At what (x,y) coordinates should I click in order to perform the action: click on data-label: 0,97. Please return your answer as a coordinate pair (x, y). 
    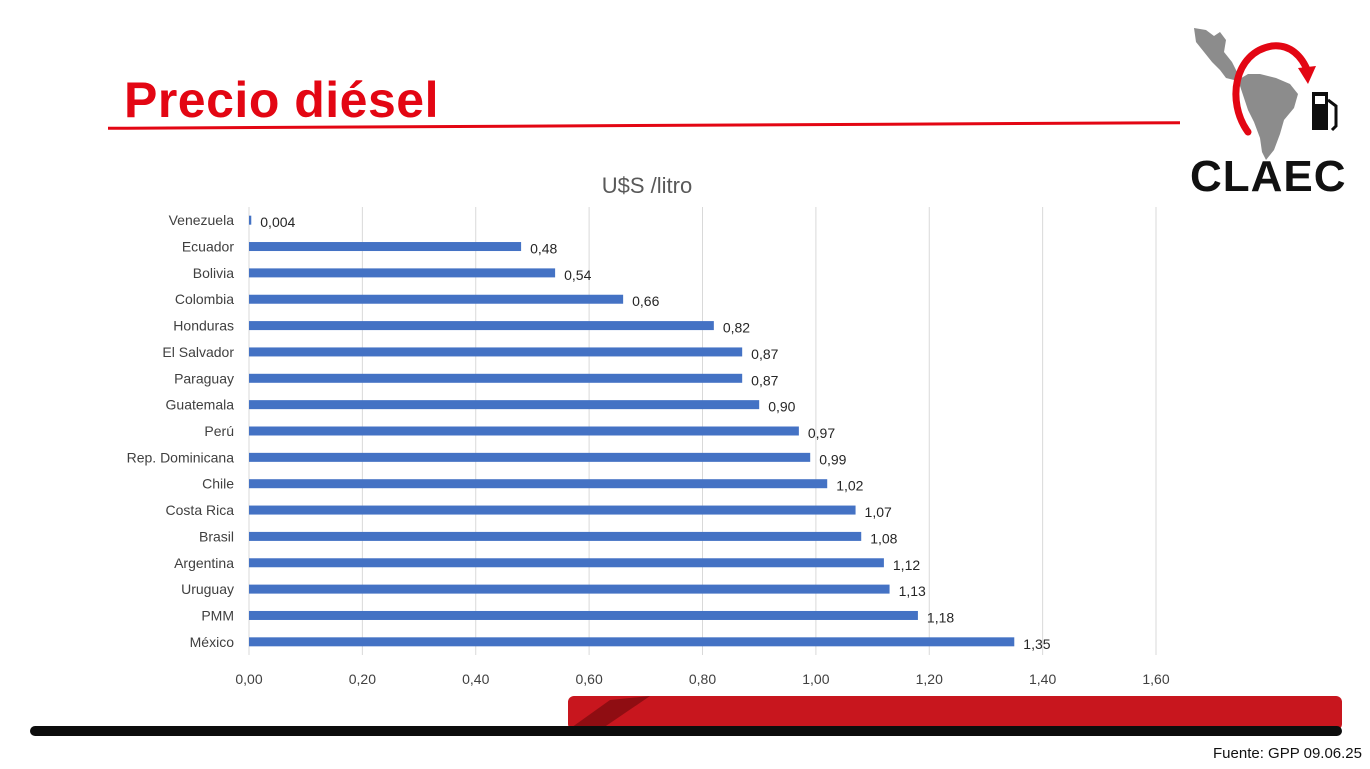
    Looking at the image, I should click on (821, 433).